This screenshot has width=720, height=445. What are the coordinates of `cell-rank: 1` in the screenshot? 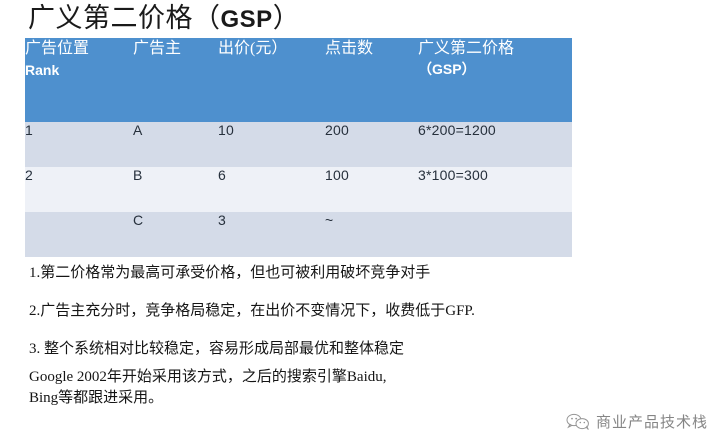 It's located at (79, 144).